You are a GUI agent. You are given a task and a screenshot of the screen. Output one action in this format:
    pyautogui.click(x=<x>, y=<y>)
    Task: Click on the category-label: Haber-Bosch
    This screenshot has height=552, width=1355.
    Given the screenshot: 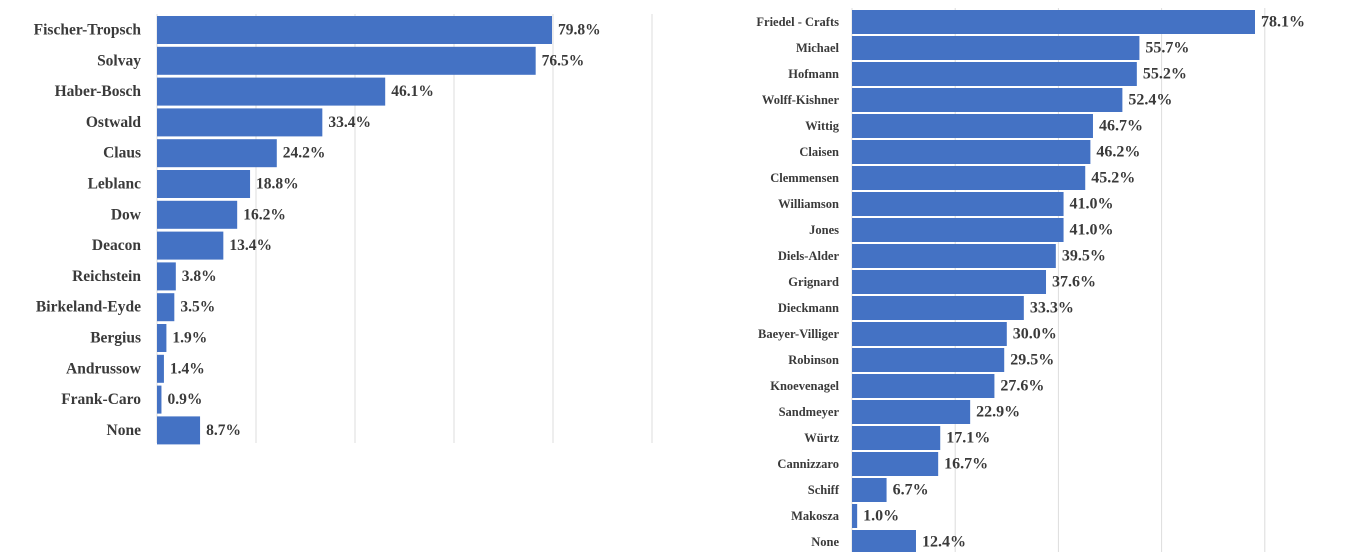 What is the action you would take?
    pyautogui.click(x=98, y=91)
    